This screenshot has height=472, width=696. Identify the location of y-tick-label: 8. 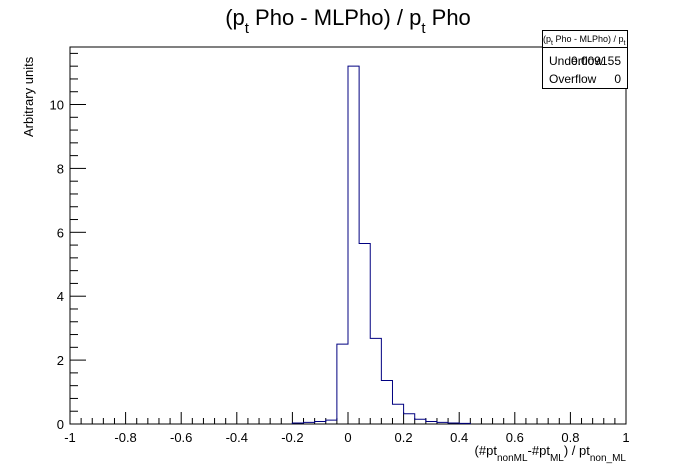
(60, 168).